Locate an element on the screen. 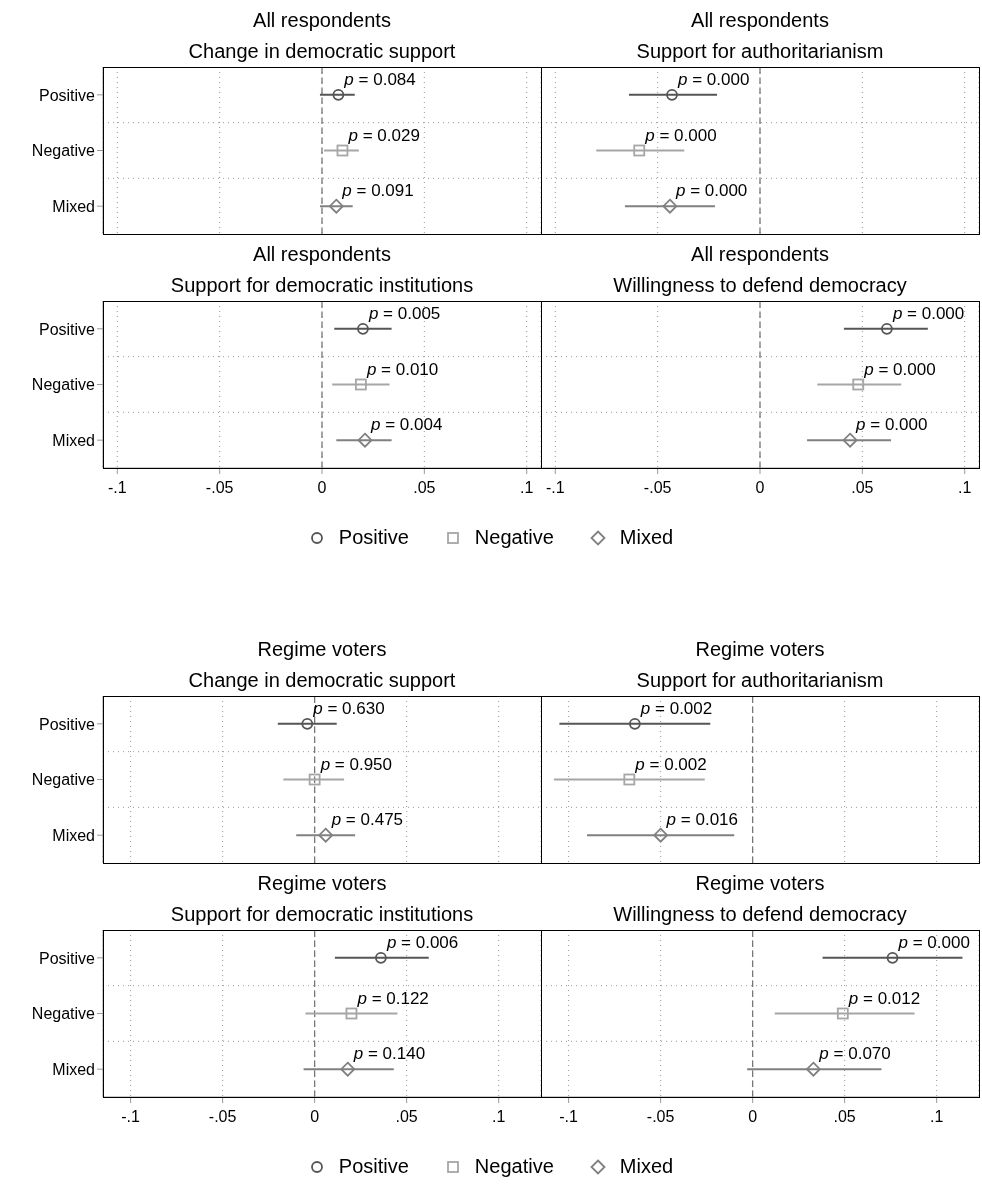 Image resolution: width=982 pixels, height=1186 pixels. annotation: p = 0.016 is located at coordinates (702, 820).